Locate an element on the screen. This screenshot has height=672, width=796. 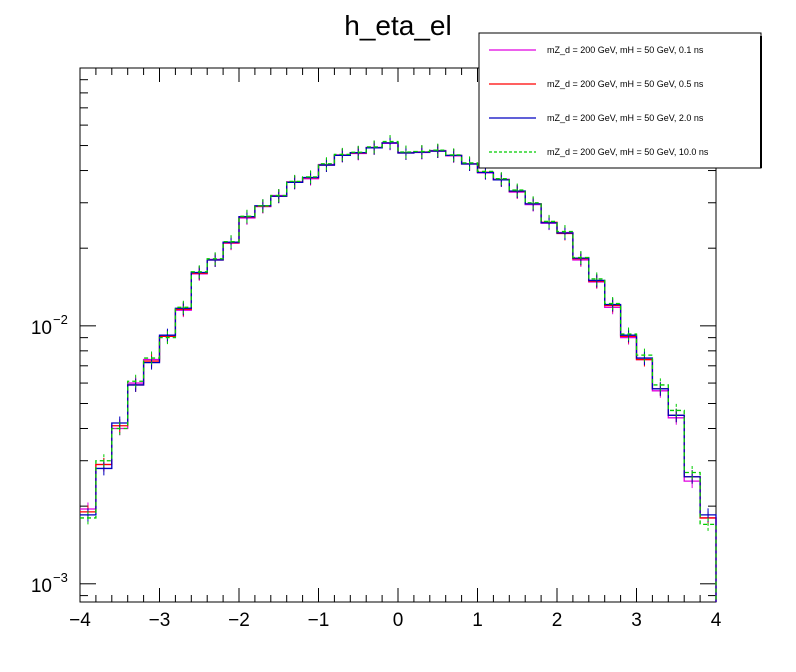
legend-box is located at coordinates (620, 100).